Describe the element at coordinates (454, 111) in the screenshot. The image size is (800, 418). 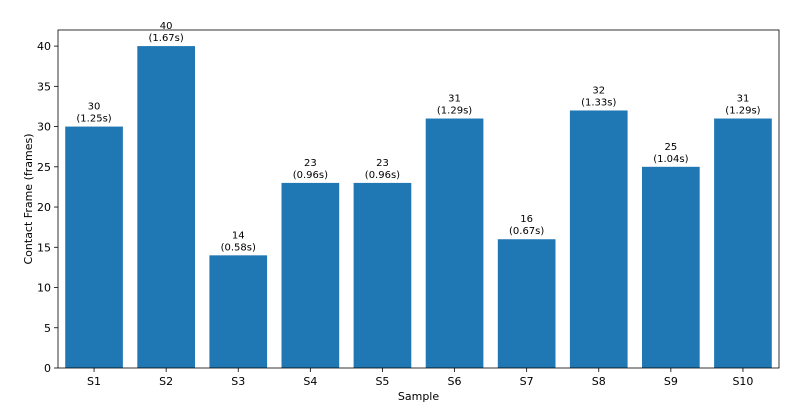
I see `data-label-seconds-s6: (1.29s)` at that location.